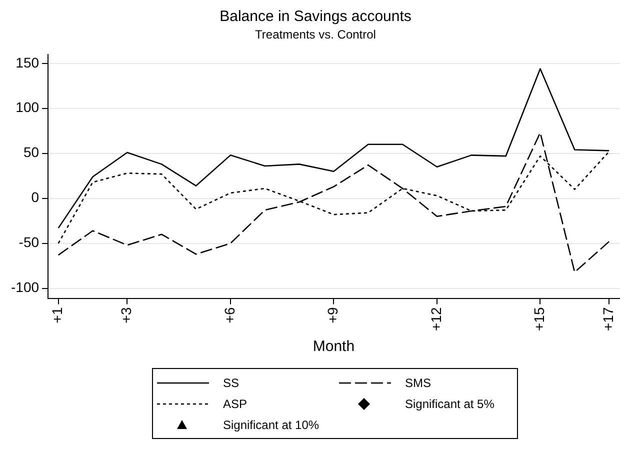 The image size is (629, 457). What do you see at coordinates (332, 315) in the screenshot?
I see `x-tick-label: +9` at bounding box center [332, 315].